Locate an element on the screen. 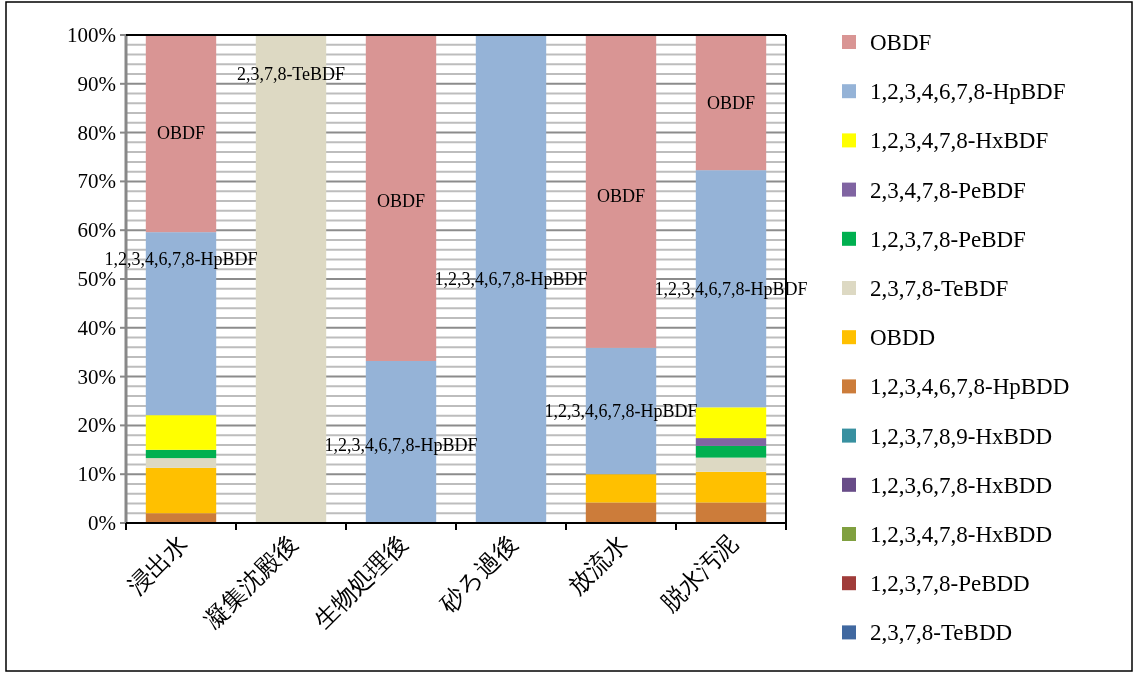  y-tick-label: 20% is located at coordinates (96, 425).